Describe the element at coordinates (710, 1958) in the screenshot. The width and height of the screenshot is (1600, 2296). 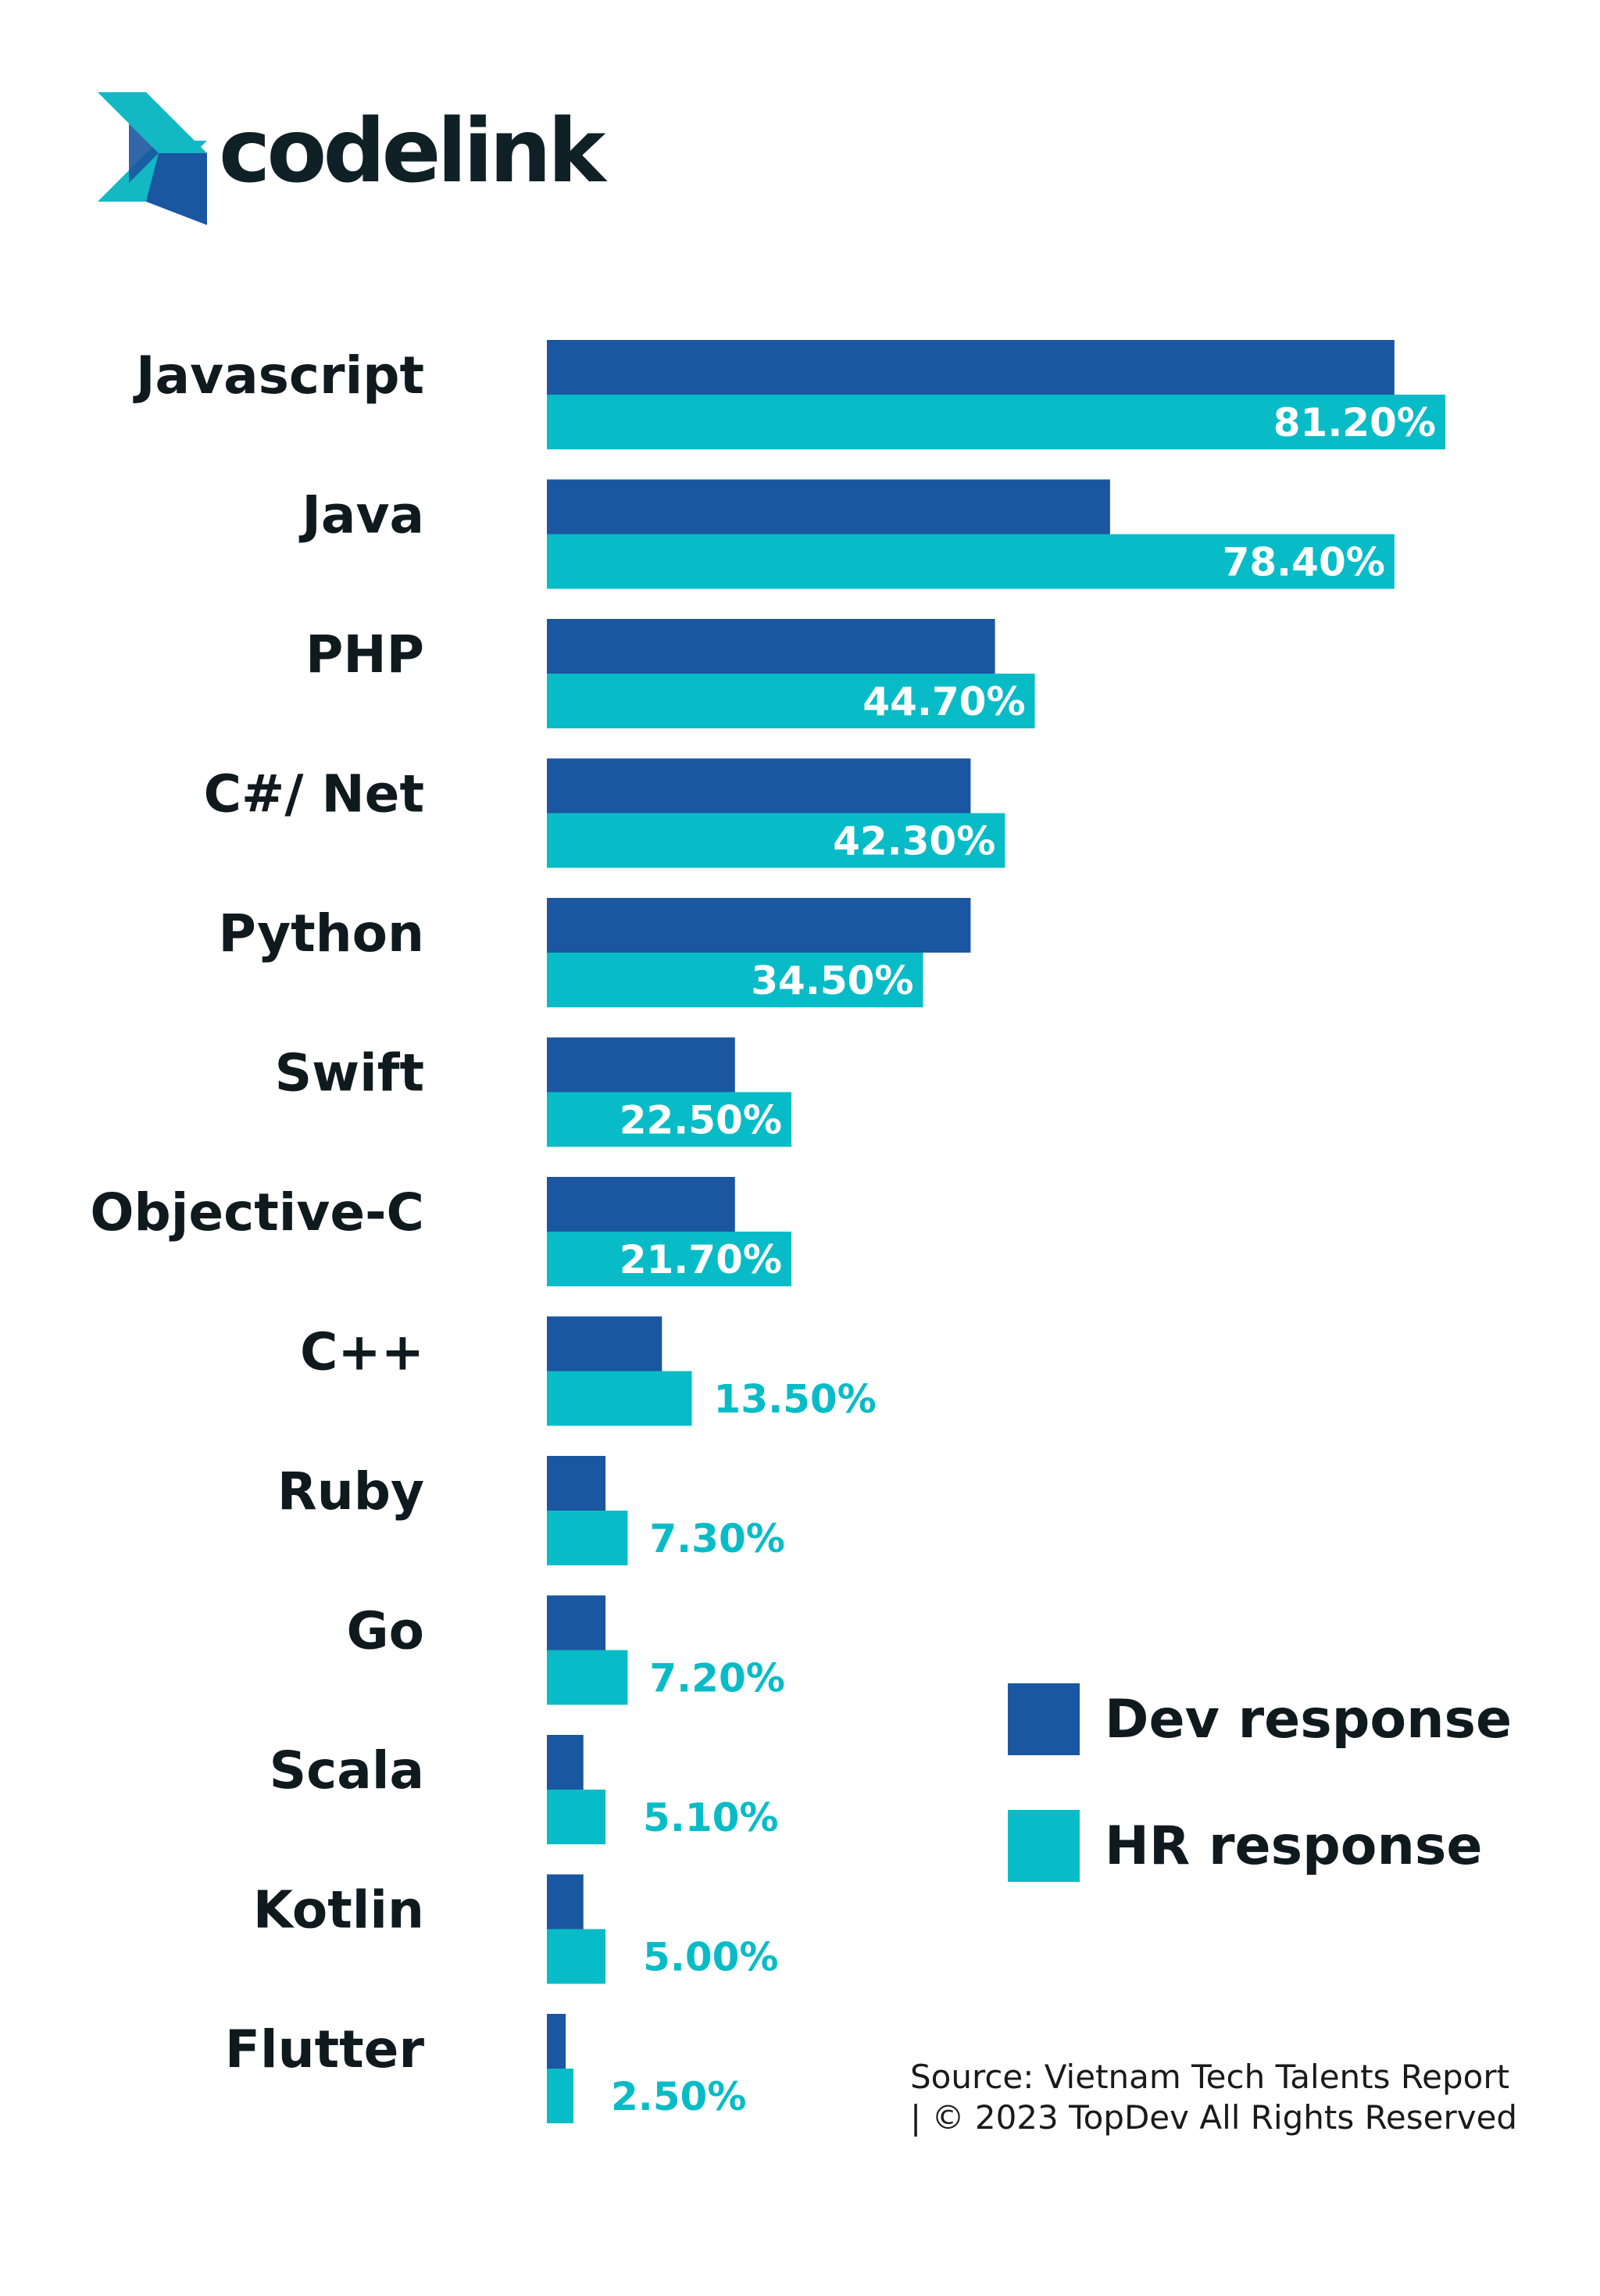
I see `hr-data-label: 5.00%` at that location.